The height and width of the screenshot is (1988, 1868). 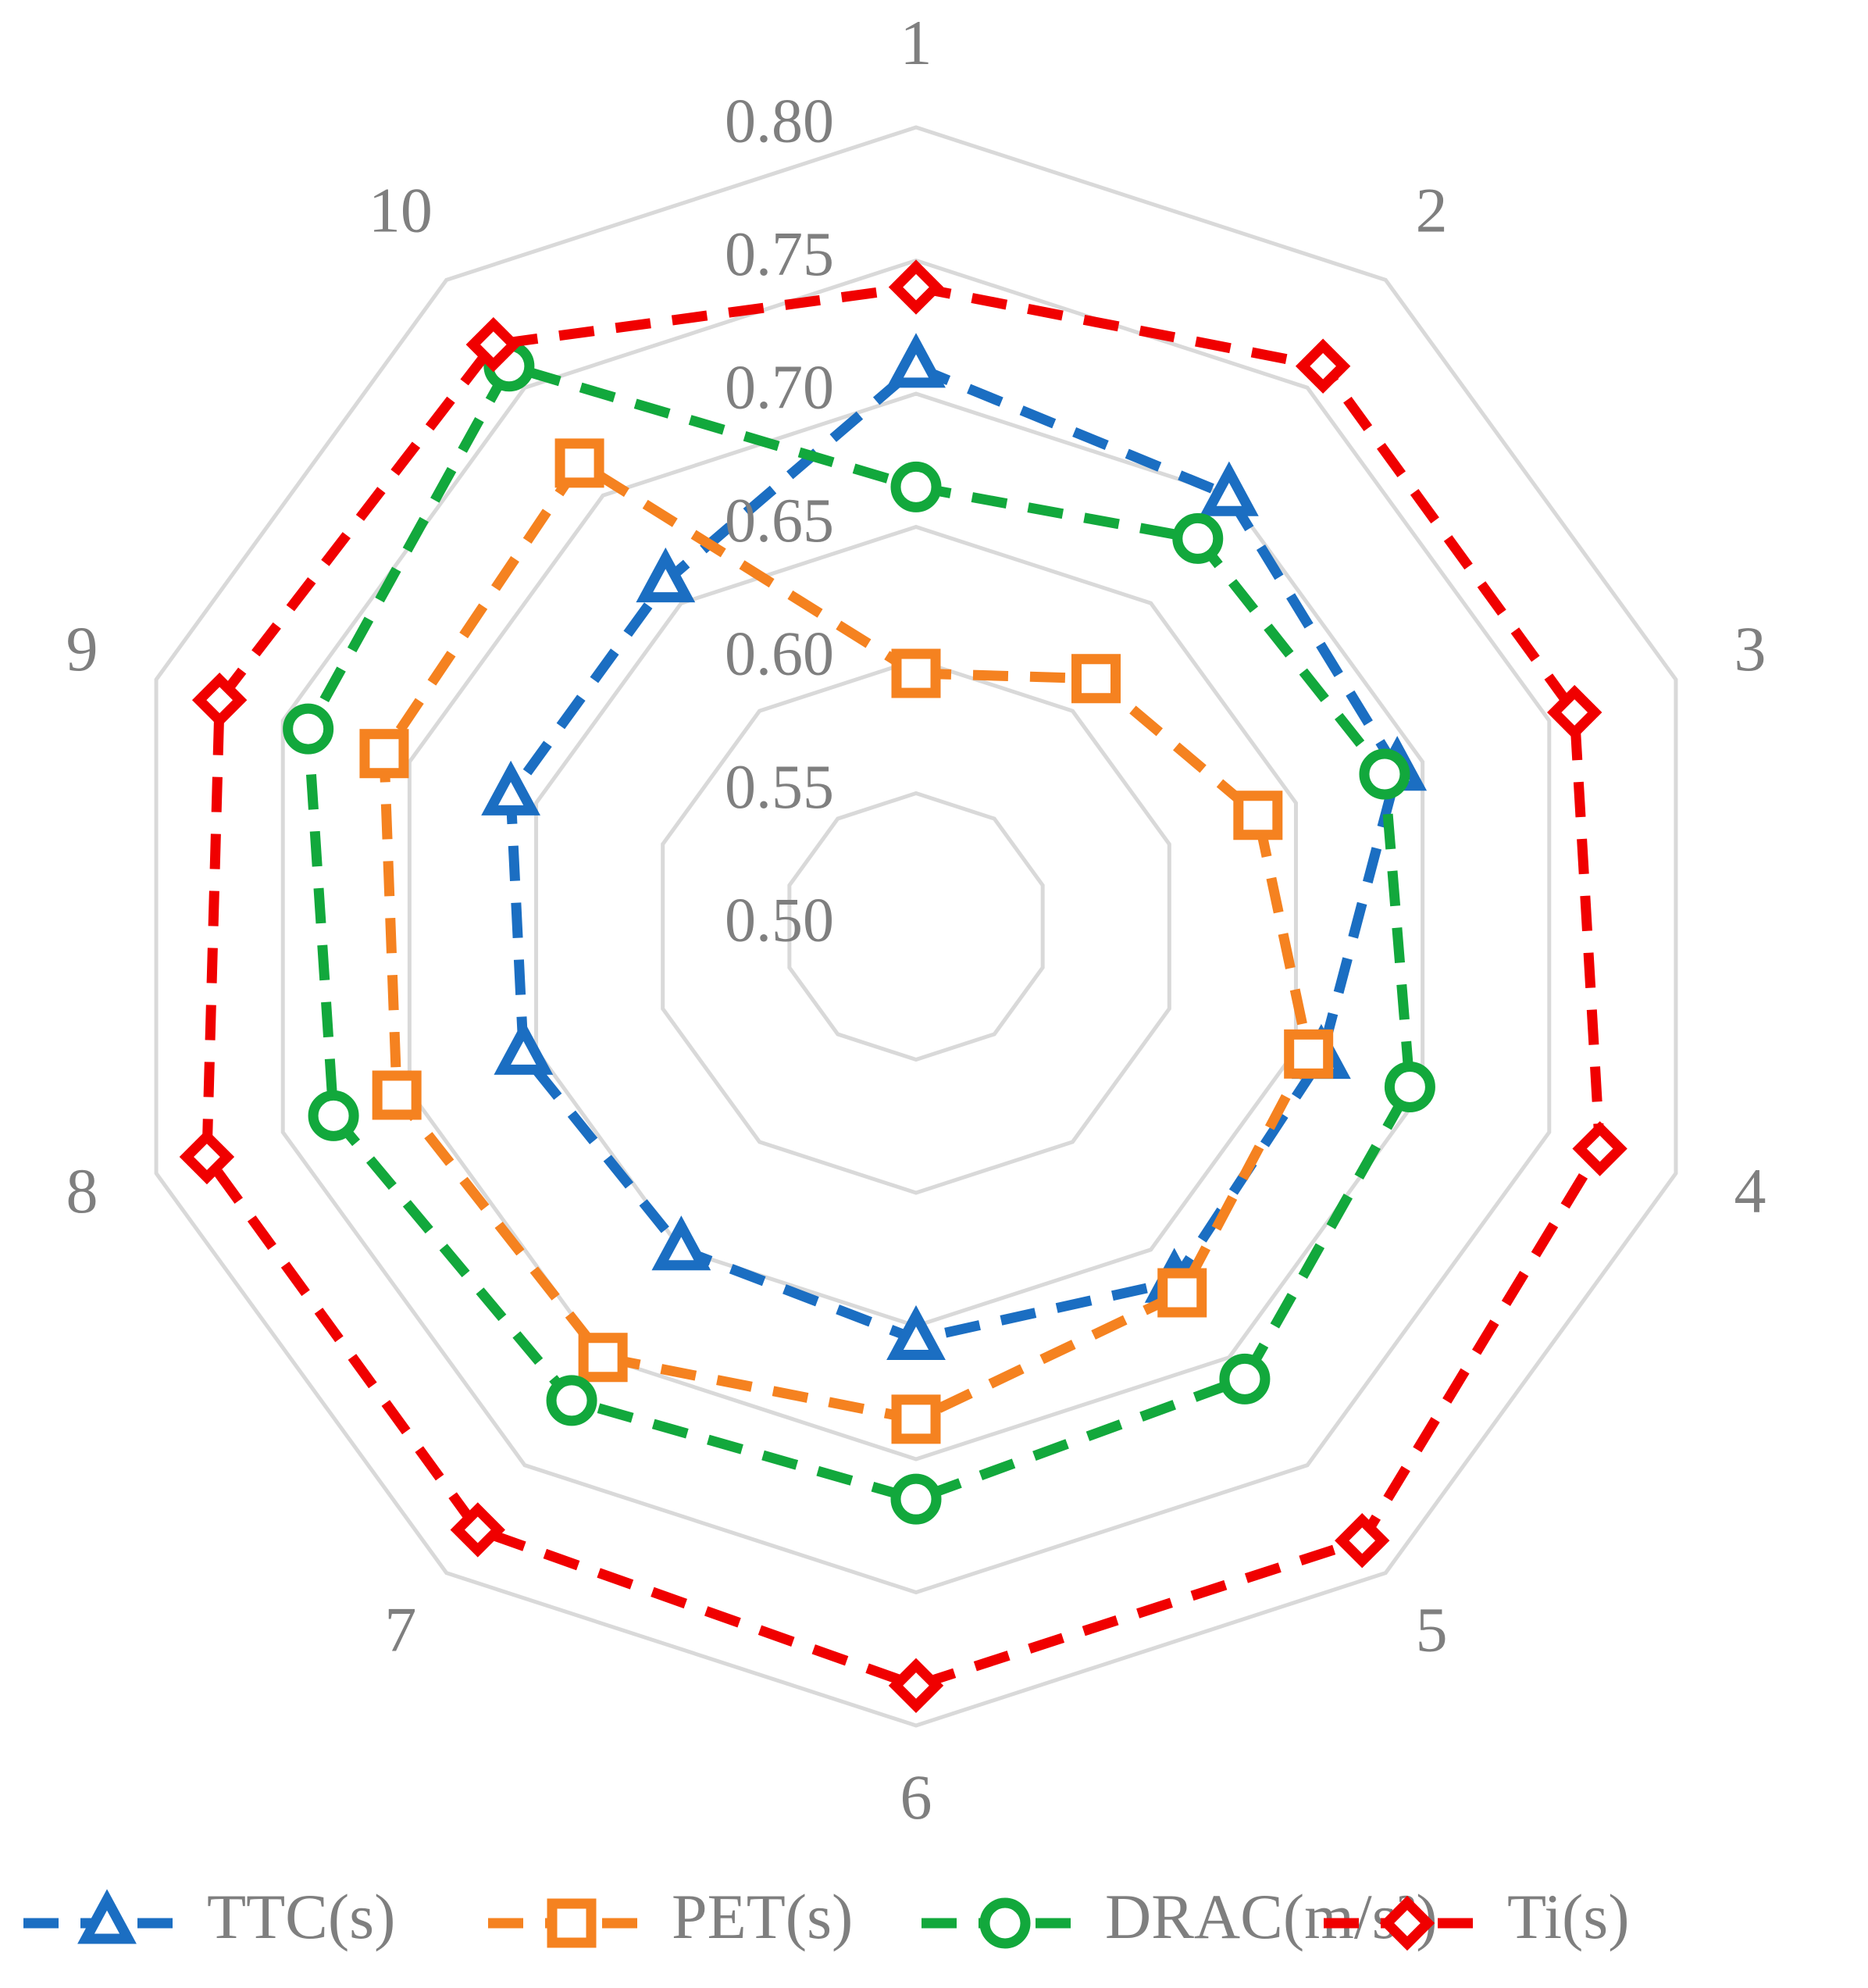 What do you see at coordinates (779, 255) in the screenshot?
I see `tick-label: 0.75` at bounding box center [779, 255].